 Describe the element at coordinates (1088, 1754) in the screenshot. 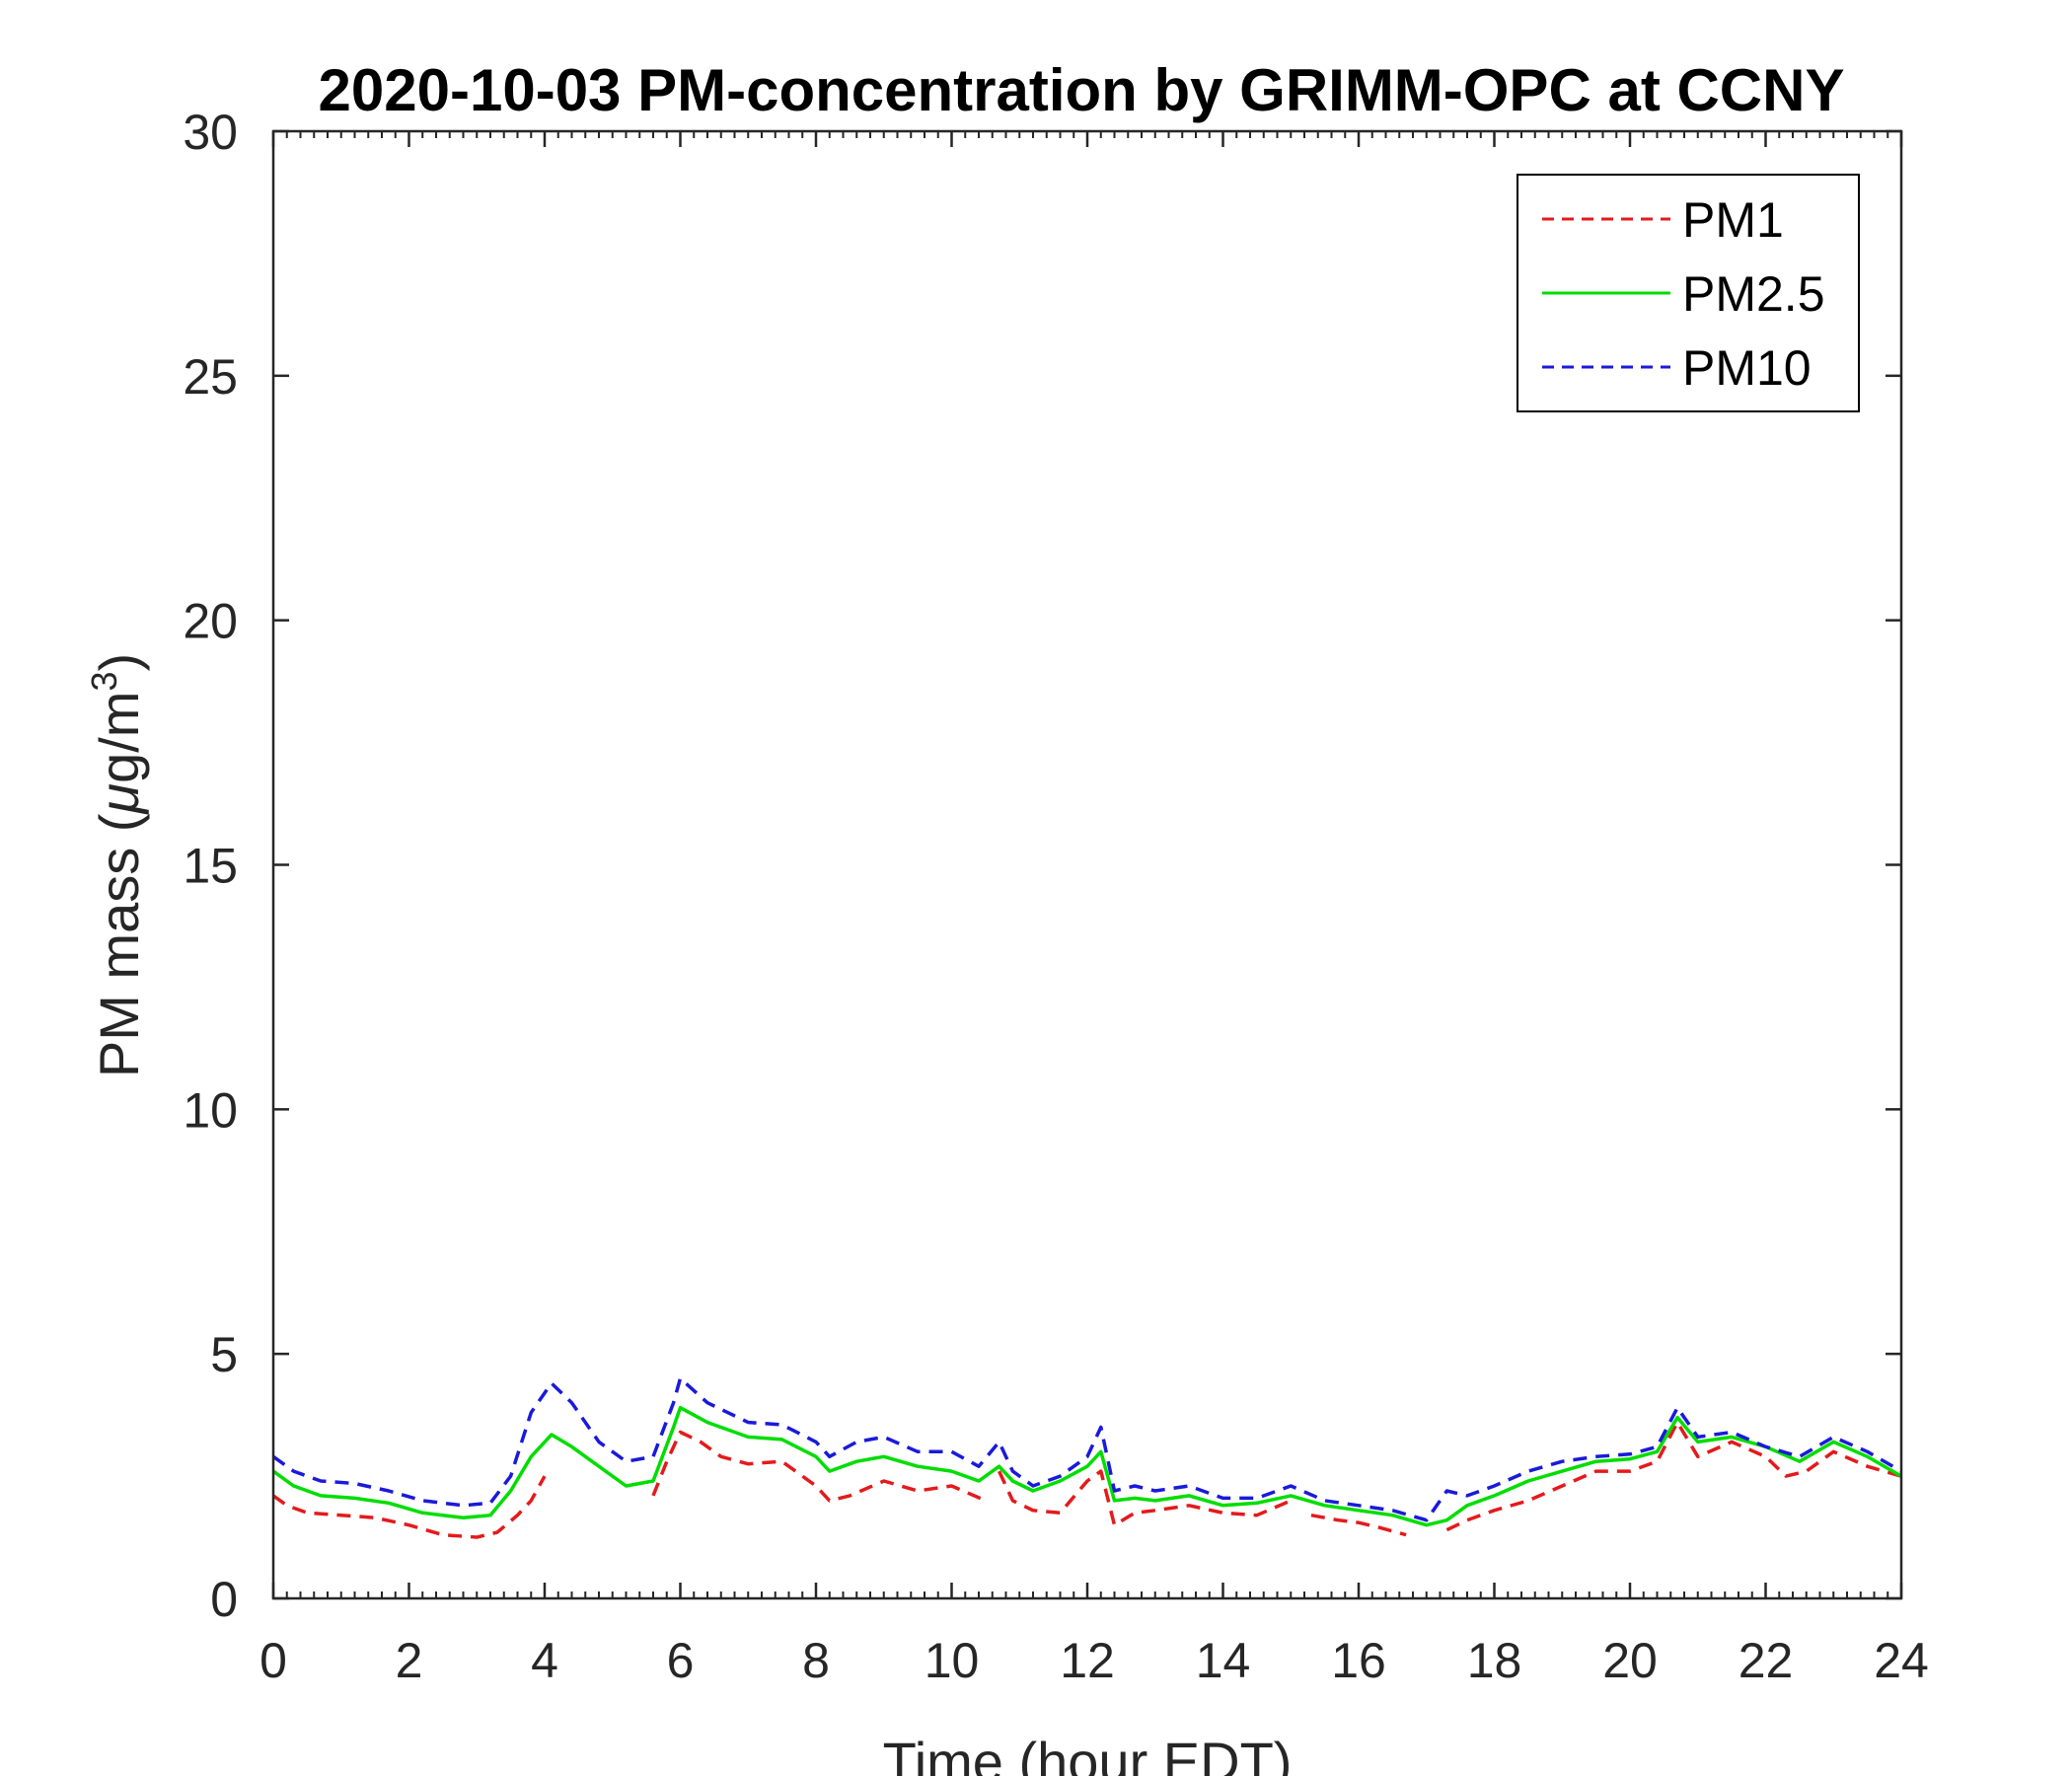

I see `x-axis-label: Time (hour EDT)` at that location.